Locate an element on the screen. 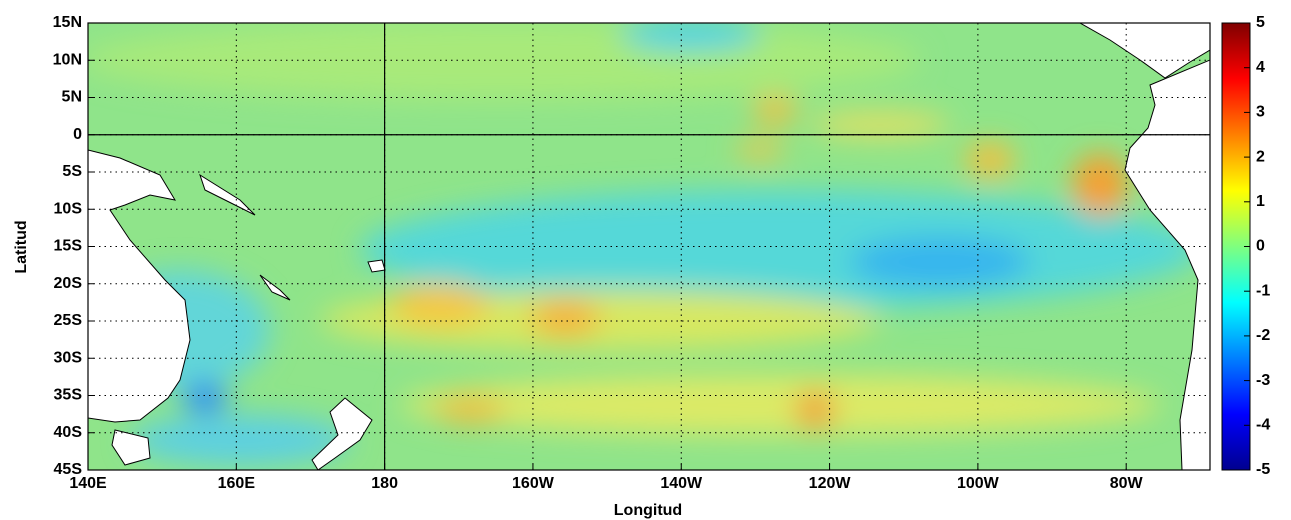 The width and height of the screenshot is (1291, 520). colorbar-tick-label: -5 is located at coordinates (1263, 469).